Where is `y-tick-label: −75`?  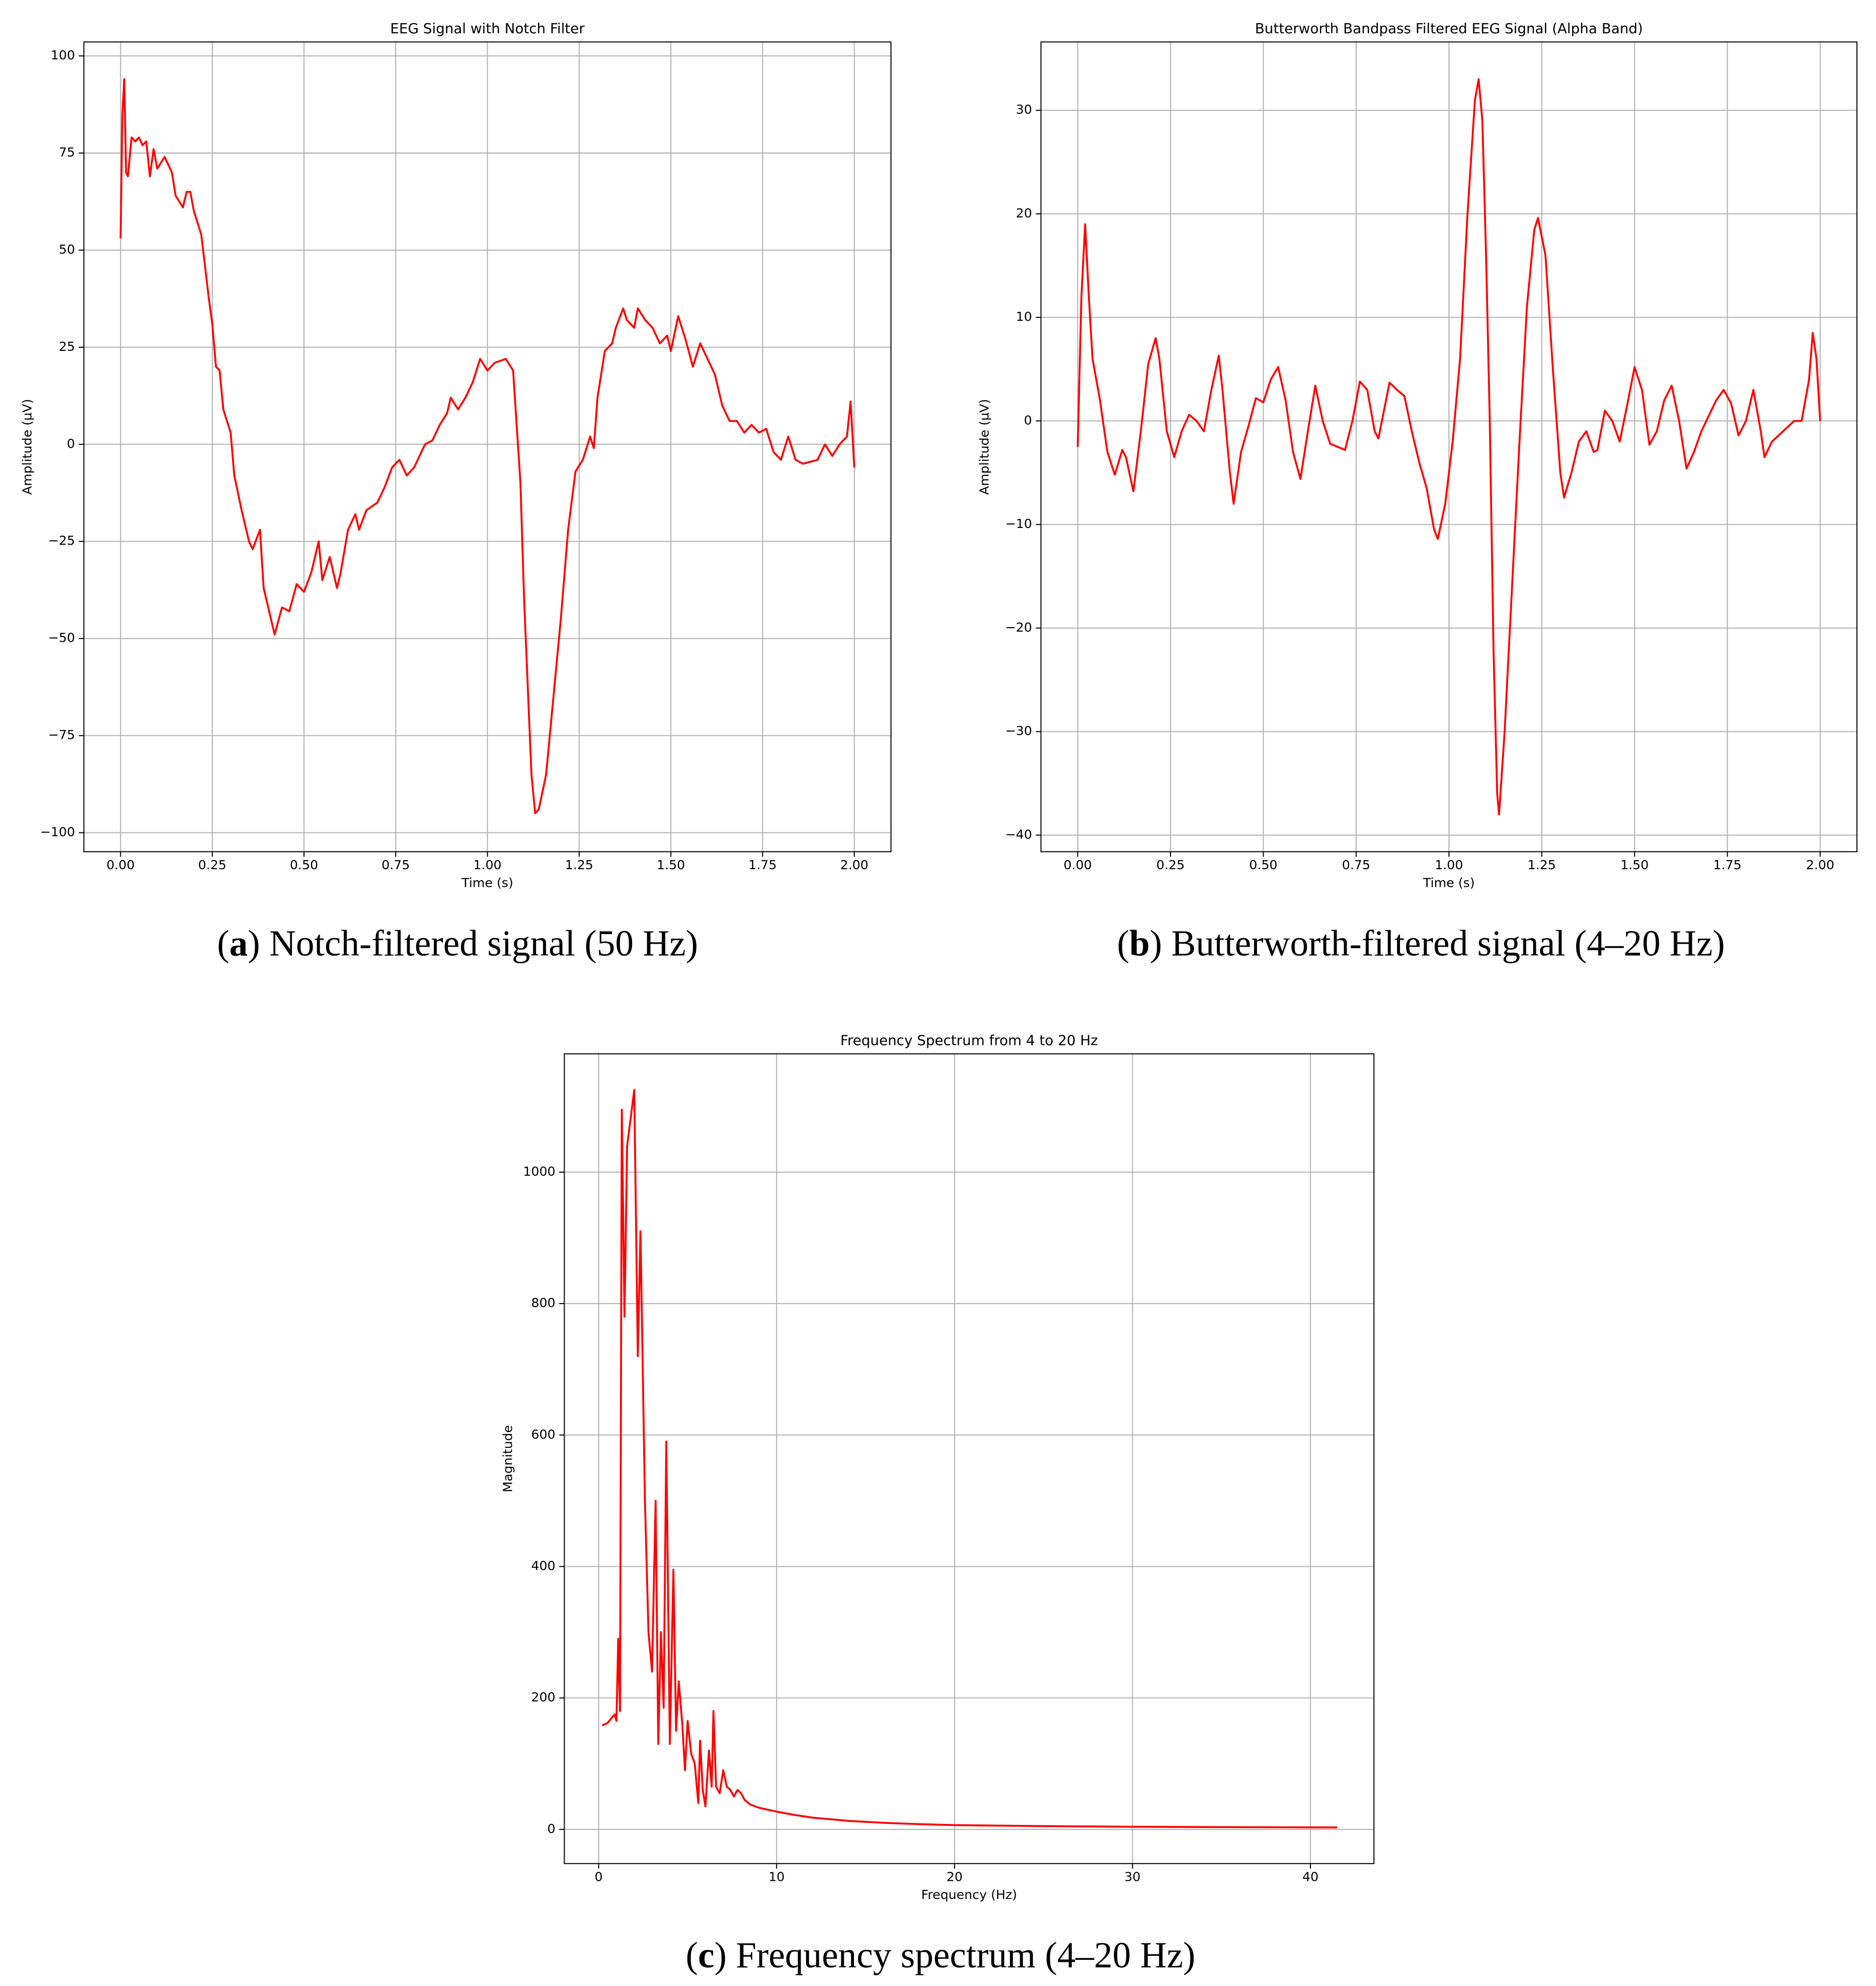 y-tick-label: −75 is located at coordinates (61, 735).